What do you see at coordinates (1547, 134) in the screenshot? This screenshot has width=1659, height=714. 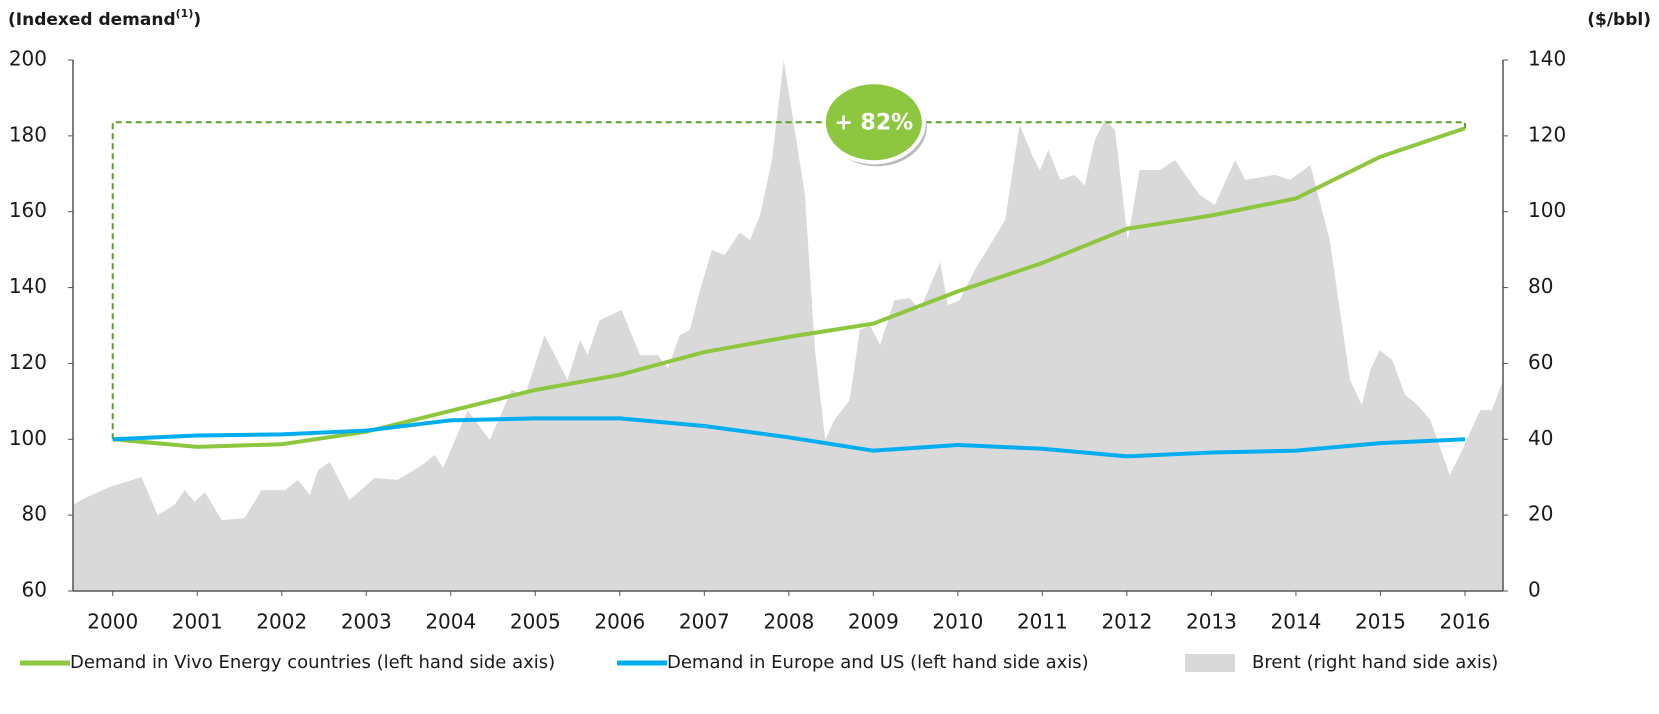 I see `y2-tick-label: 120` at bounding box center [1547, 134].